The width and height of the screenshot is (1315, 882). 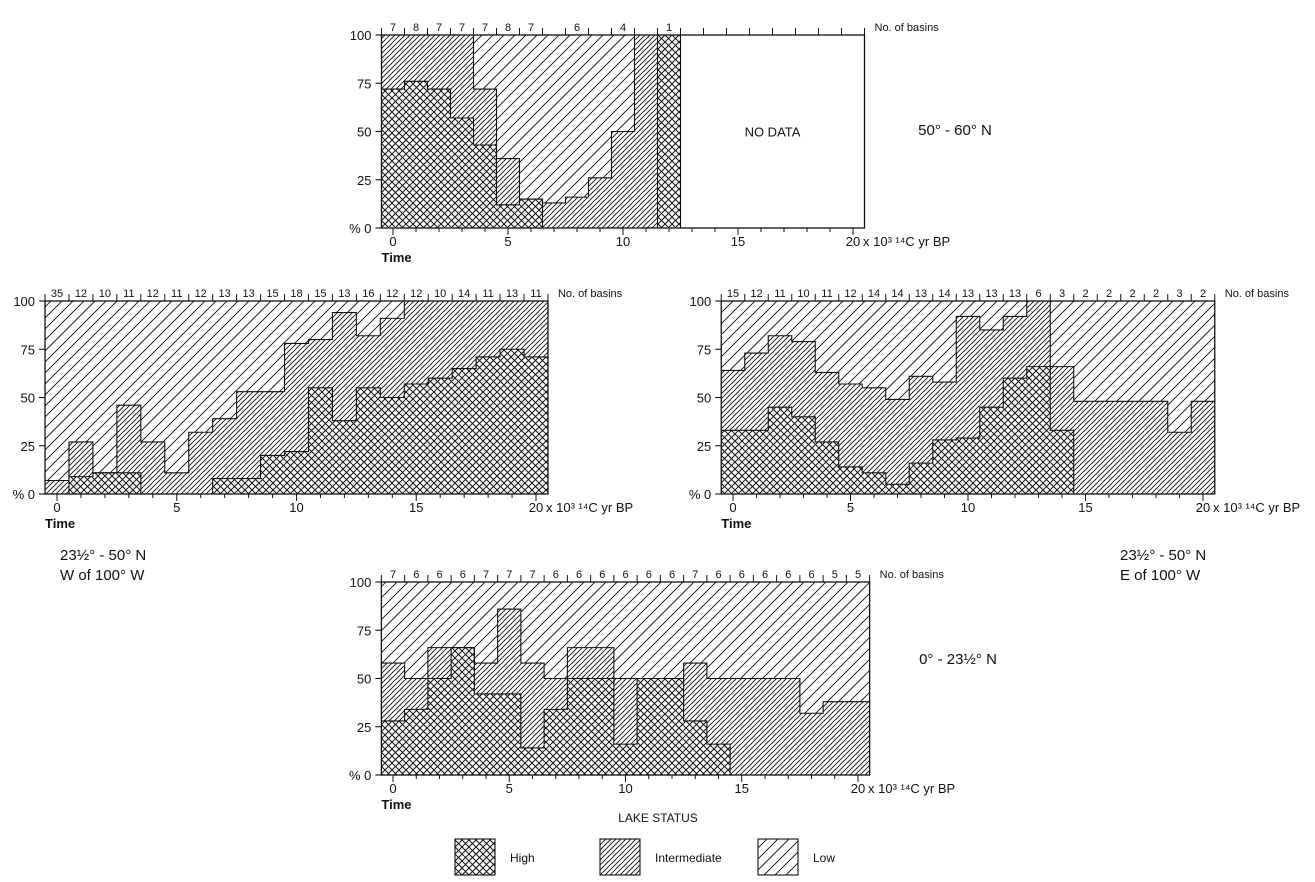 I want to click on basin-count: 13, so click(x=248, y=294).